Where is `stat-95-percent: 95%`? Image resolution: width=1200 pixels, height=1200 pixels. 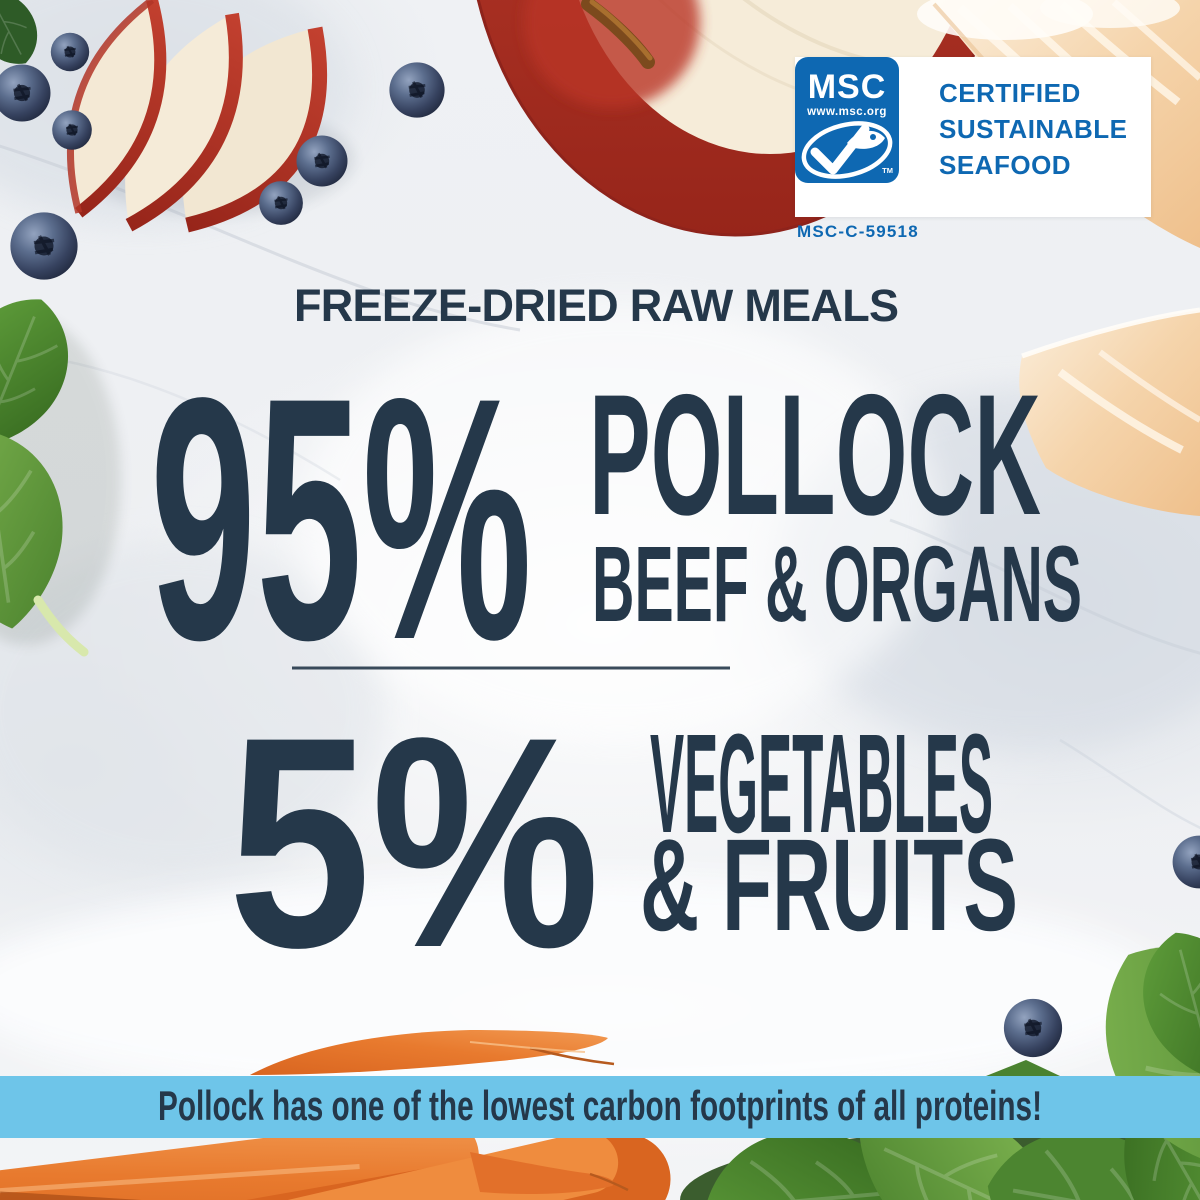 stat-95-percent: 95% is located at coordinates (341, 519).